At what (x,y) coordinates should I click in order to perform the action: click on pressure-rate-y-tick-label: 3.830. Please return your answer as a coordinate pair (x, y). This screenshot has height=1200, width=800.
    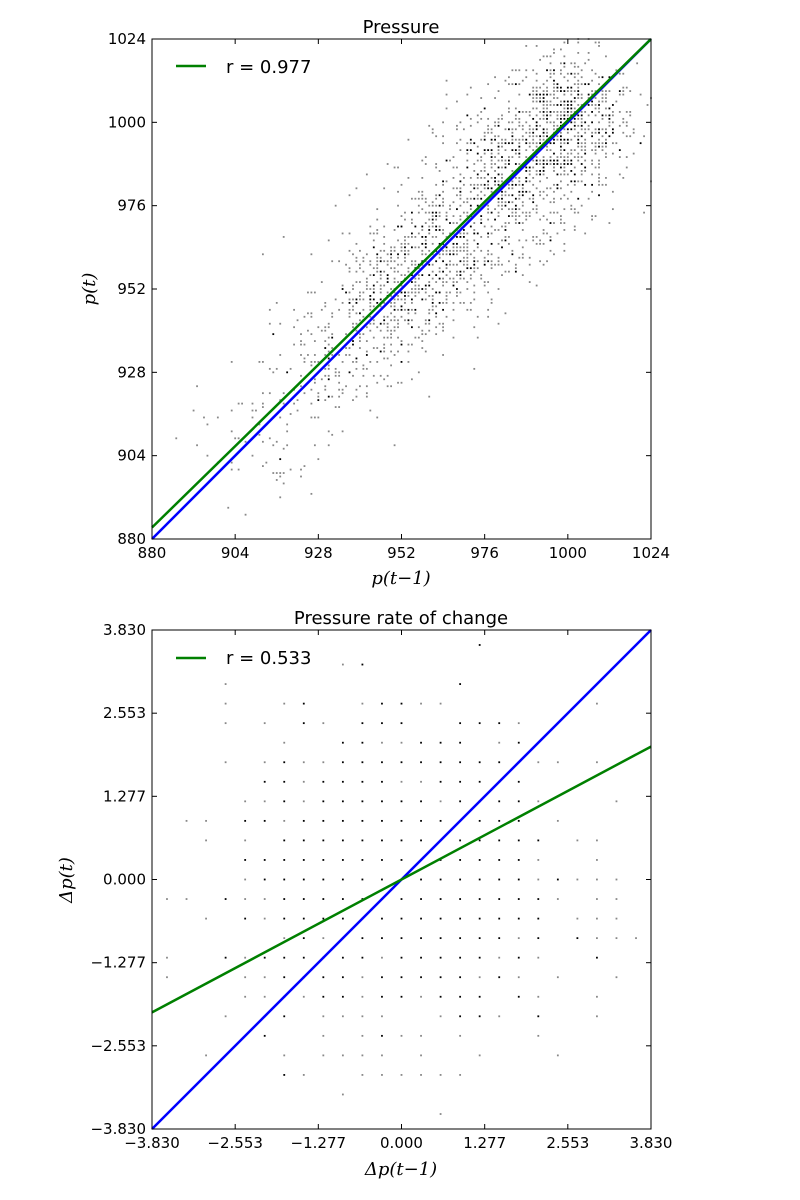
    Looking at the image, I should click on (124, 630).